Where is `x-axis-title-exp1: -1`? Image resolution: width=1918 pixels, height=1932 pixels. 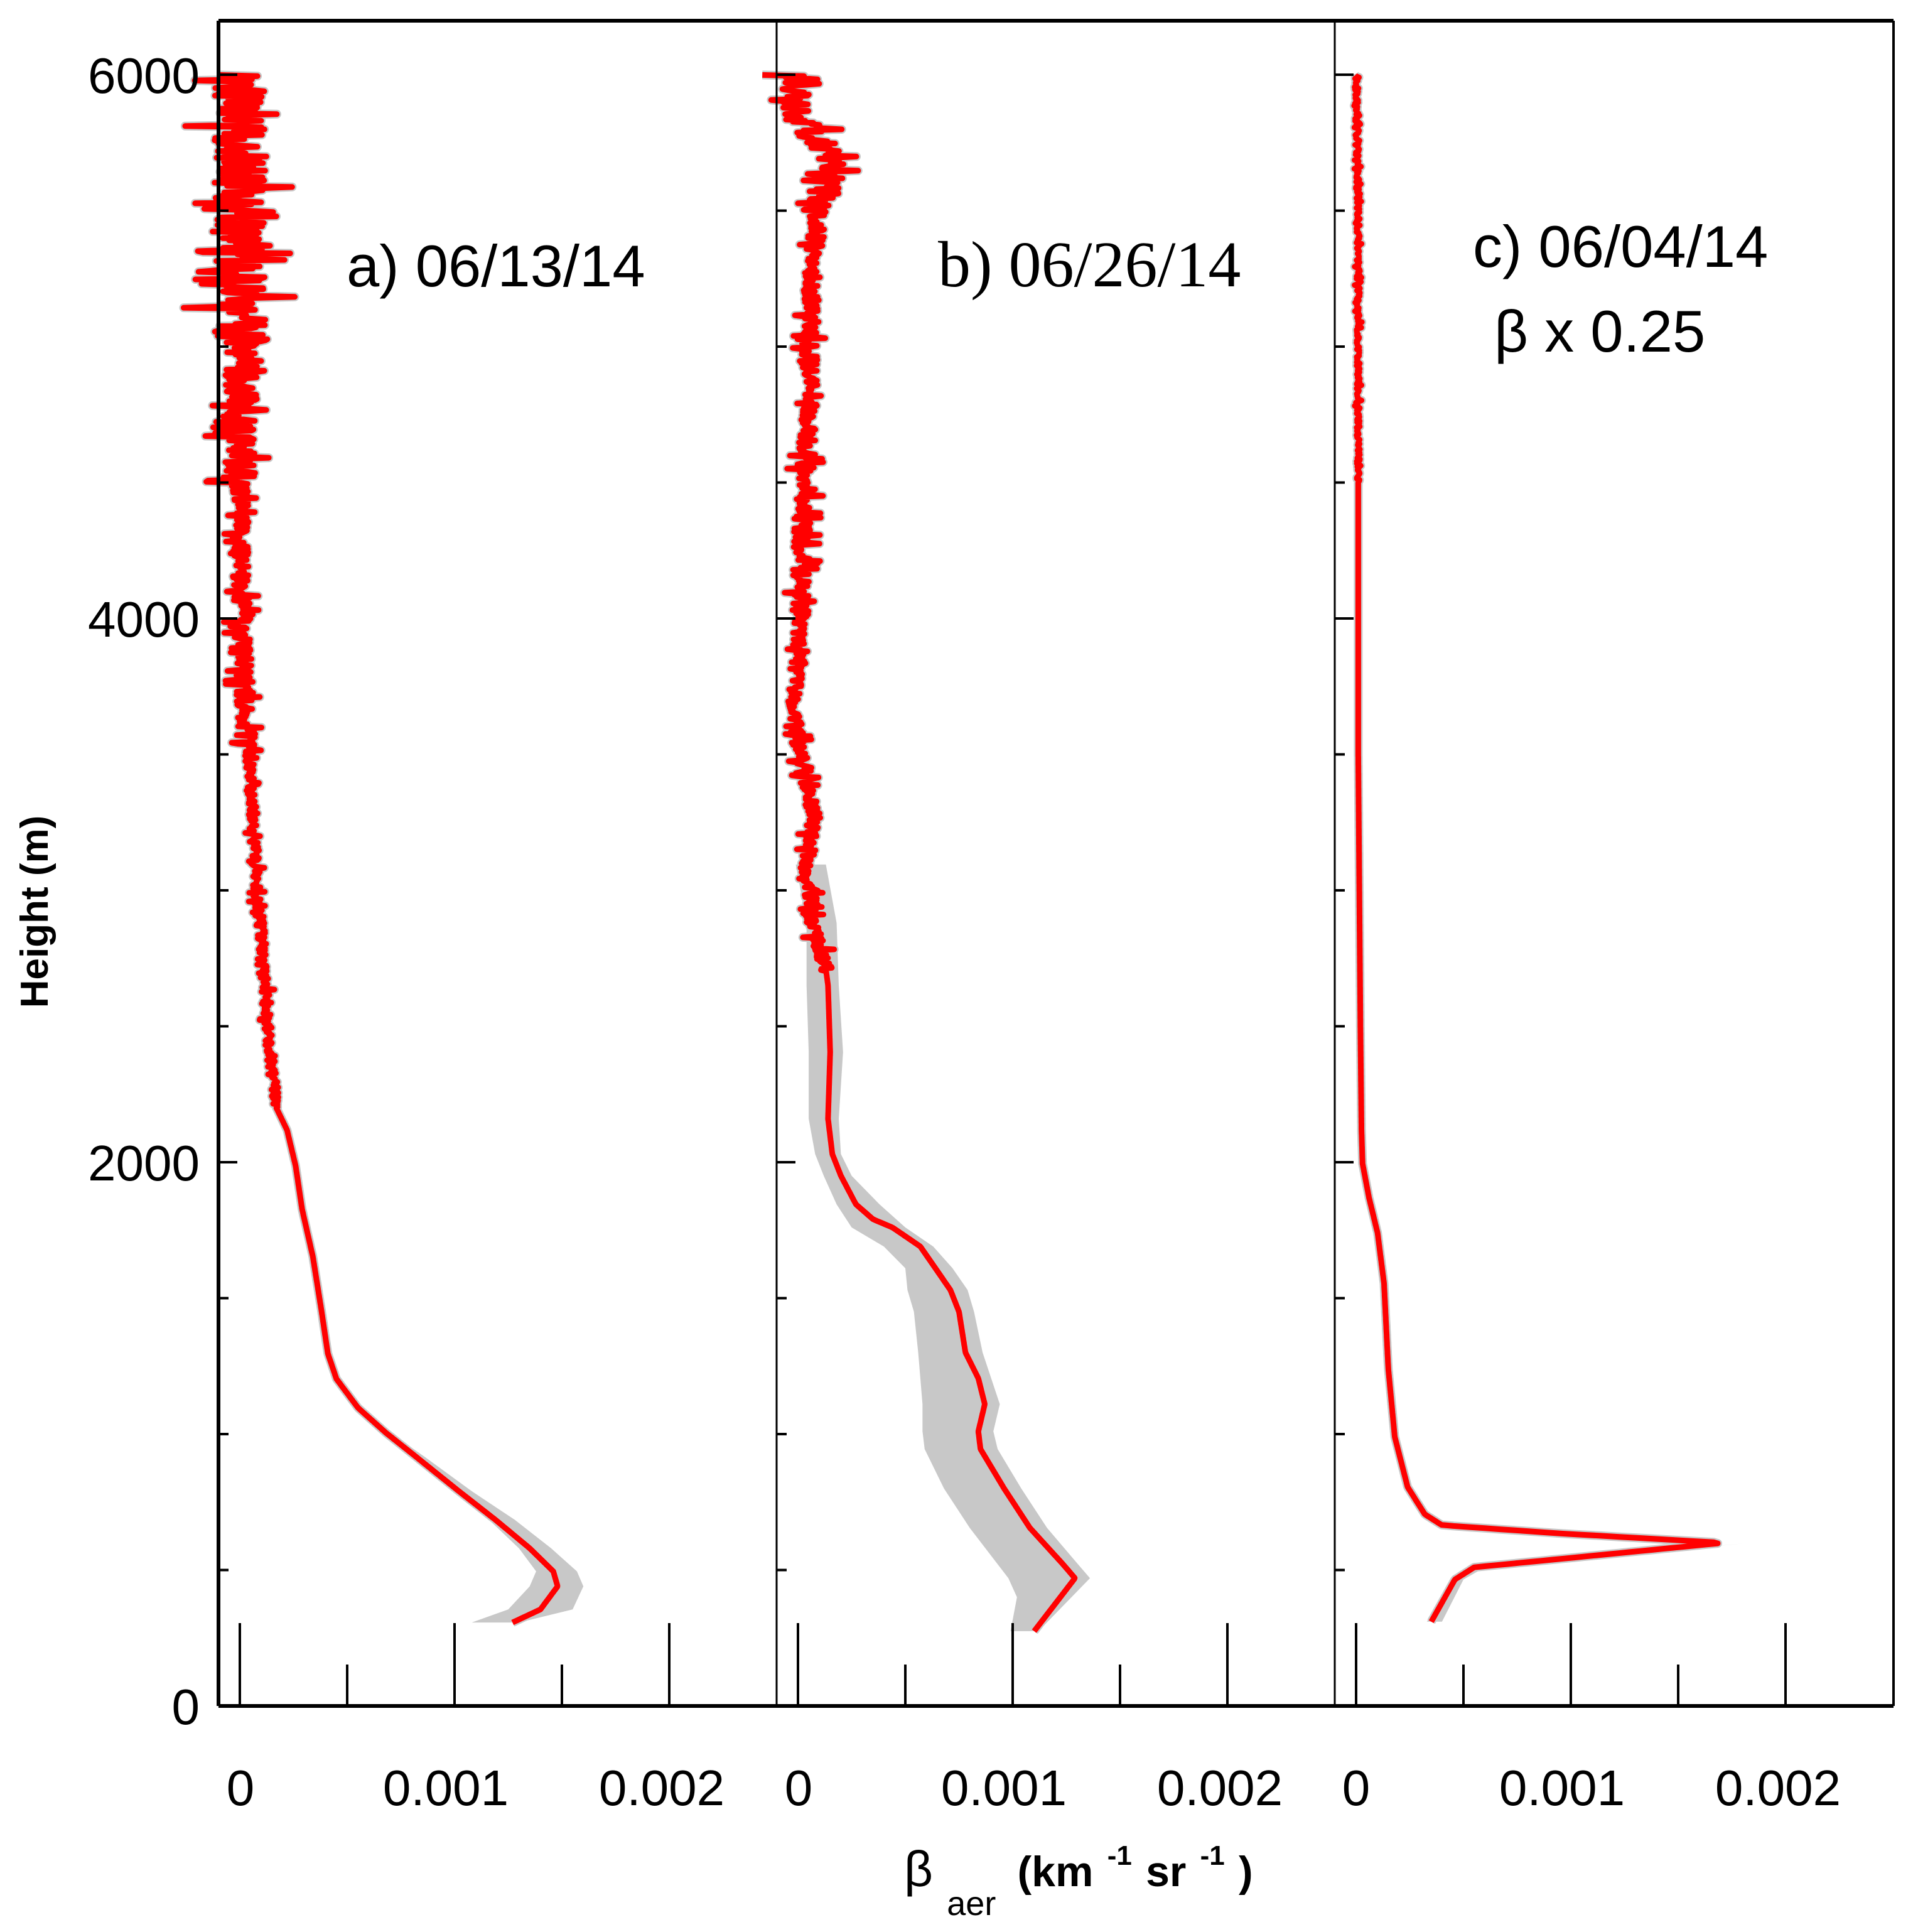
x-axis-title-exp1: -1 is located at coordinates (1119, 1856).